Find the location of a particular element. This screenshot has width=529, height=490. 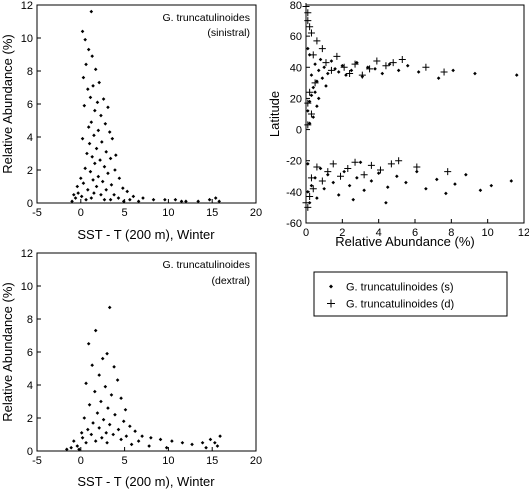

x-tick-label: 20 is located at coordinates (256, 213).